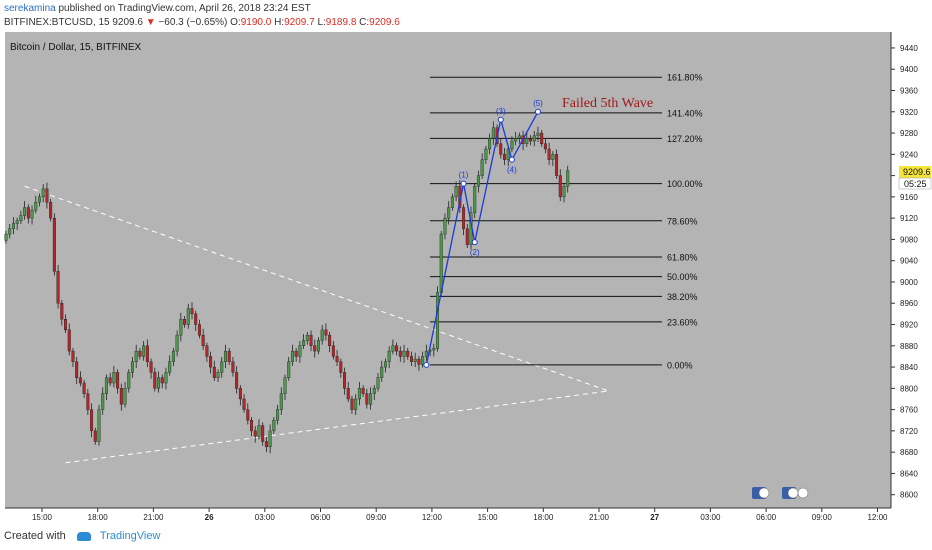  Describe the element at coordinates (909, 495) in the screenshot. I see `y-tick-label: 8600` at that location.